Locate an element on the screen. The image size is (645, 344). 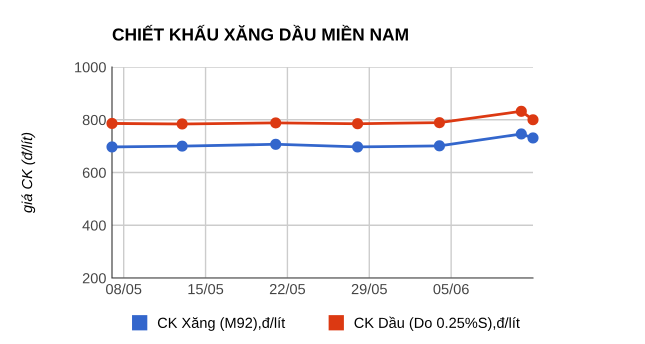
x-tick-label: 08/05 is located at coordinates (124, 289).